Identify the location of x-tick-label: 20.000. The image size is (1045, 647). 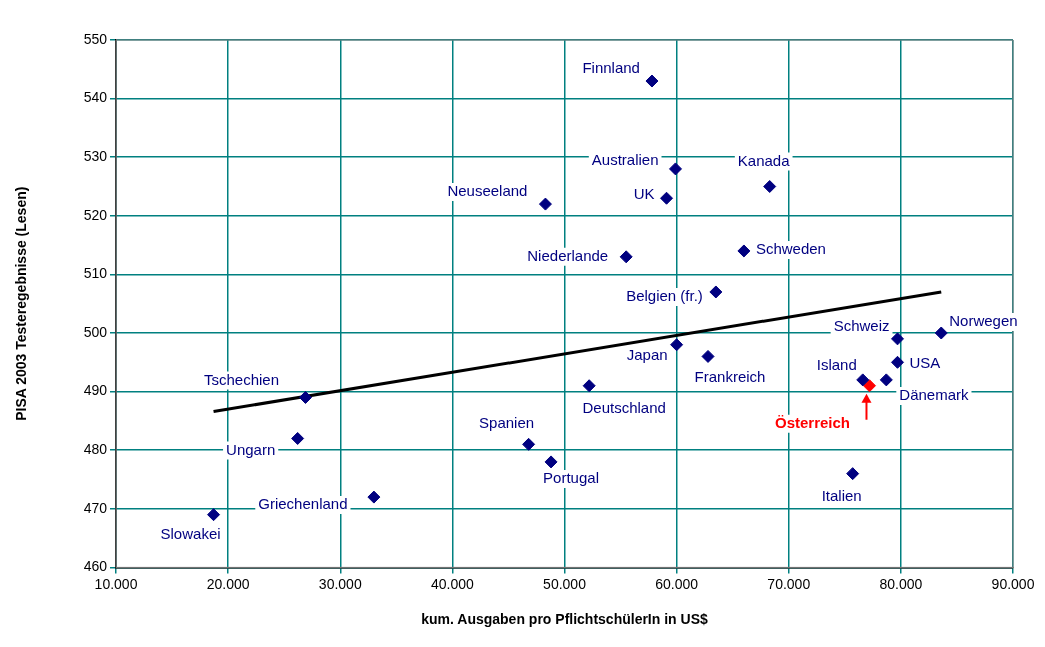
(228, 583).